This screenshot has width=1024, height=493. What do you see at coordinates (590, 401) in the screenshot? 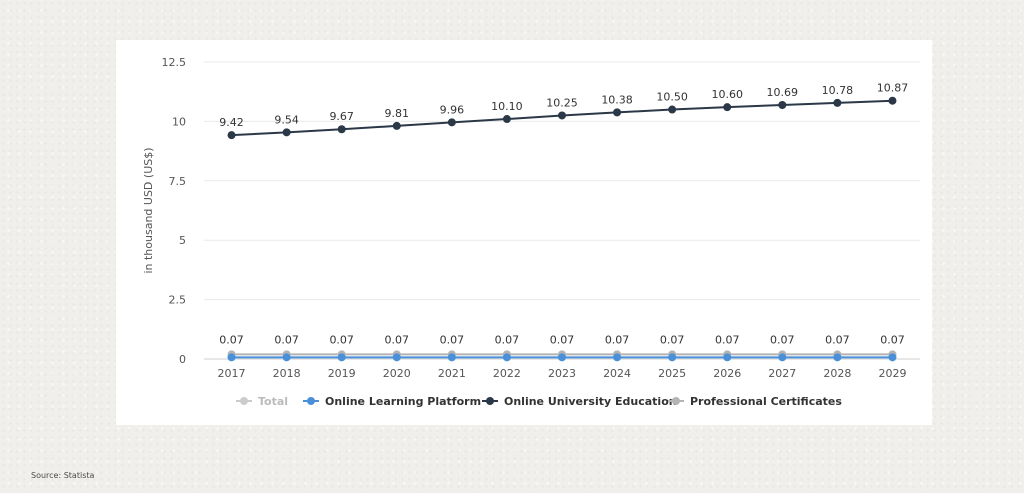
I see `legend-item: Online University Education` at bounding box center [590, 401].